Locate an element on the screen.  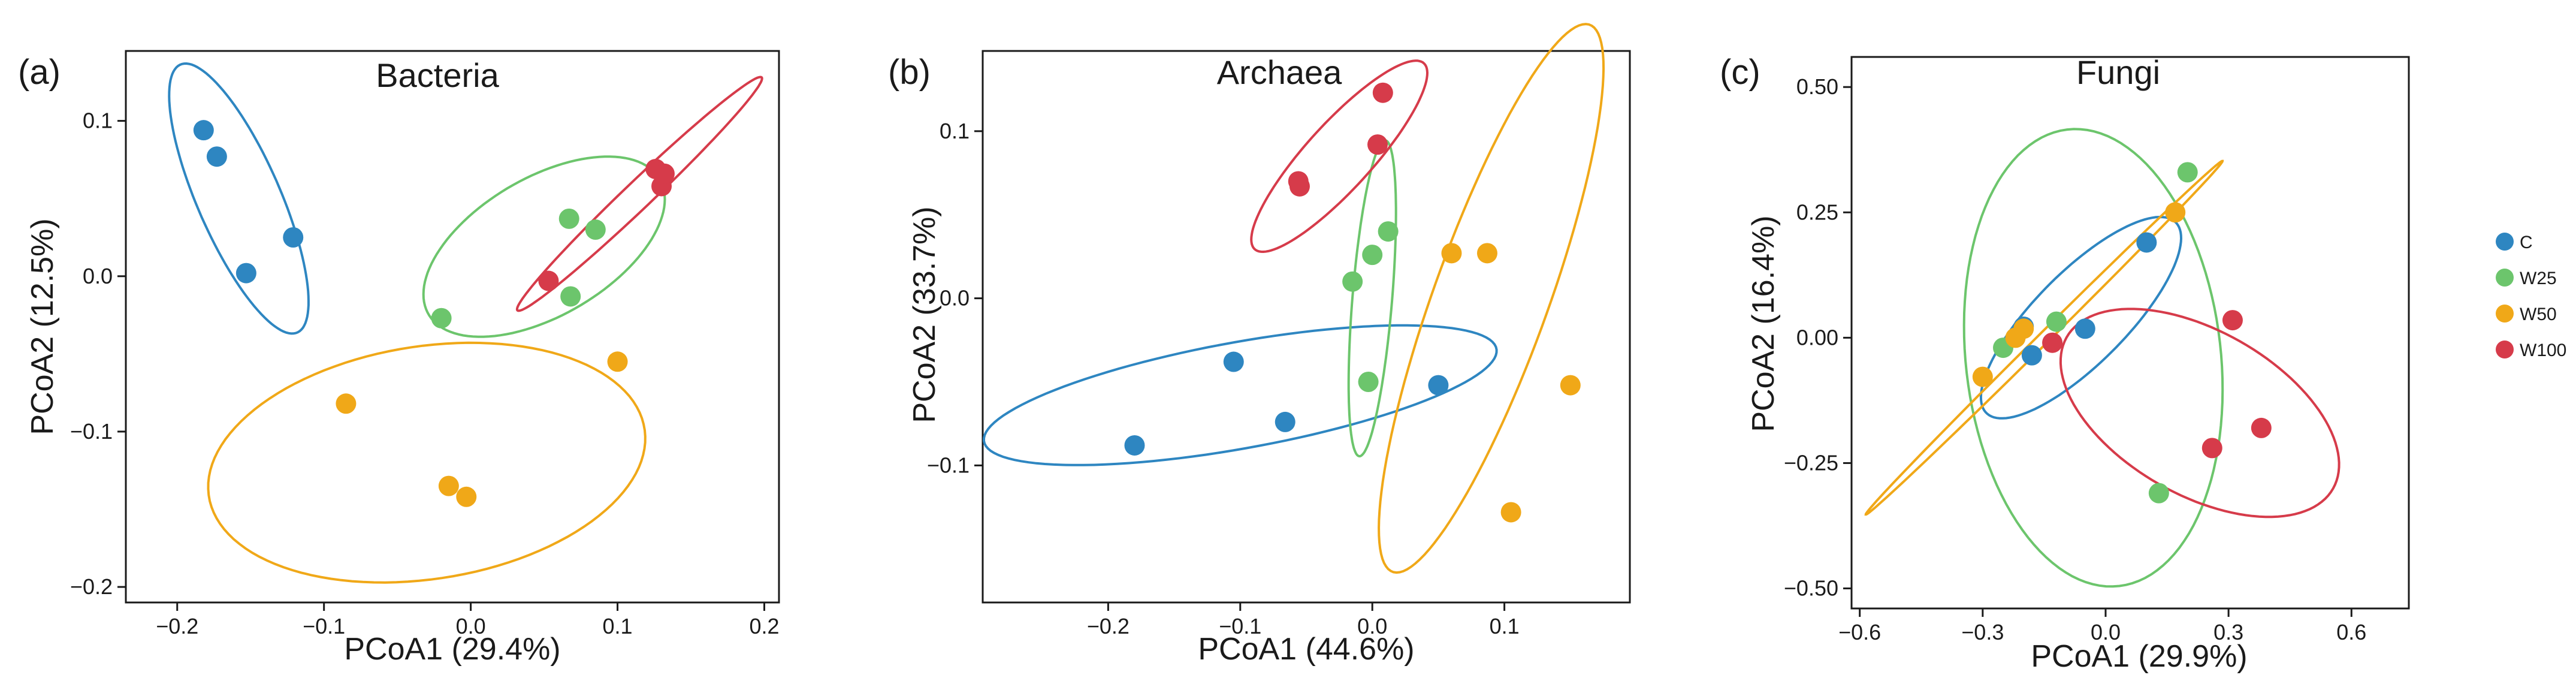
ellipse-bacteria-w100 is located at coordinates (639, 194).